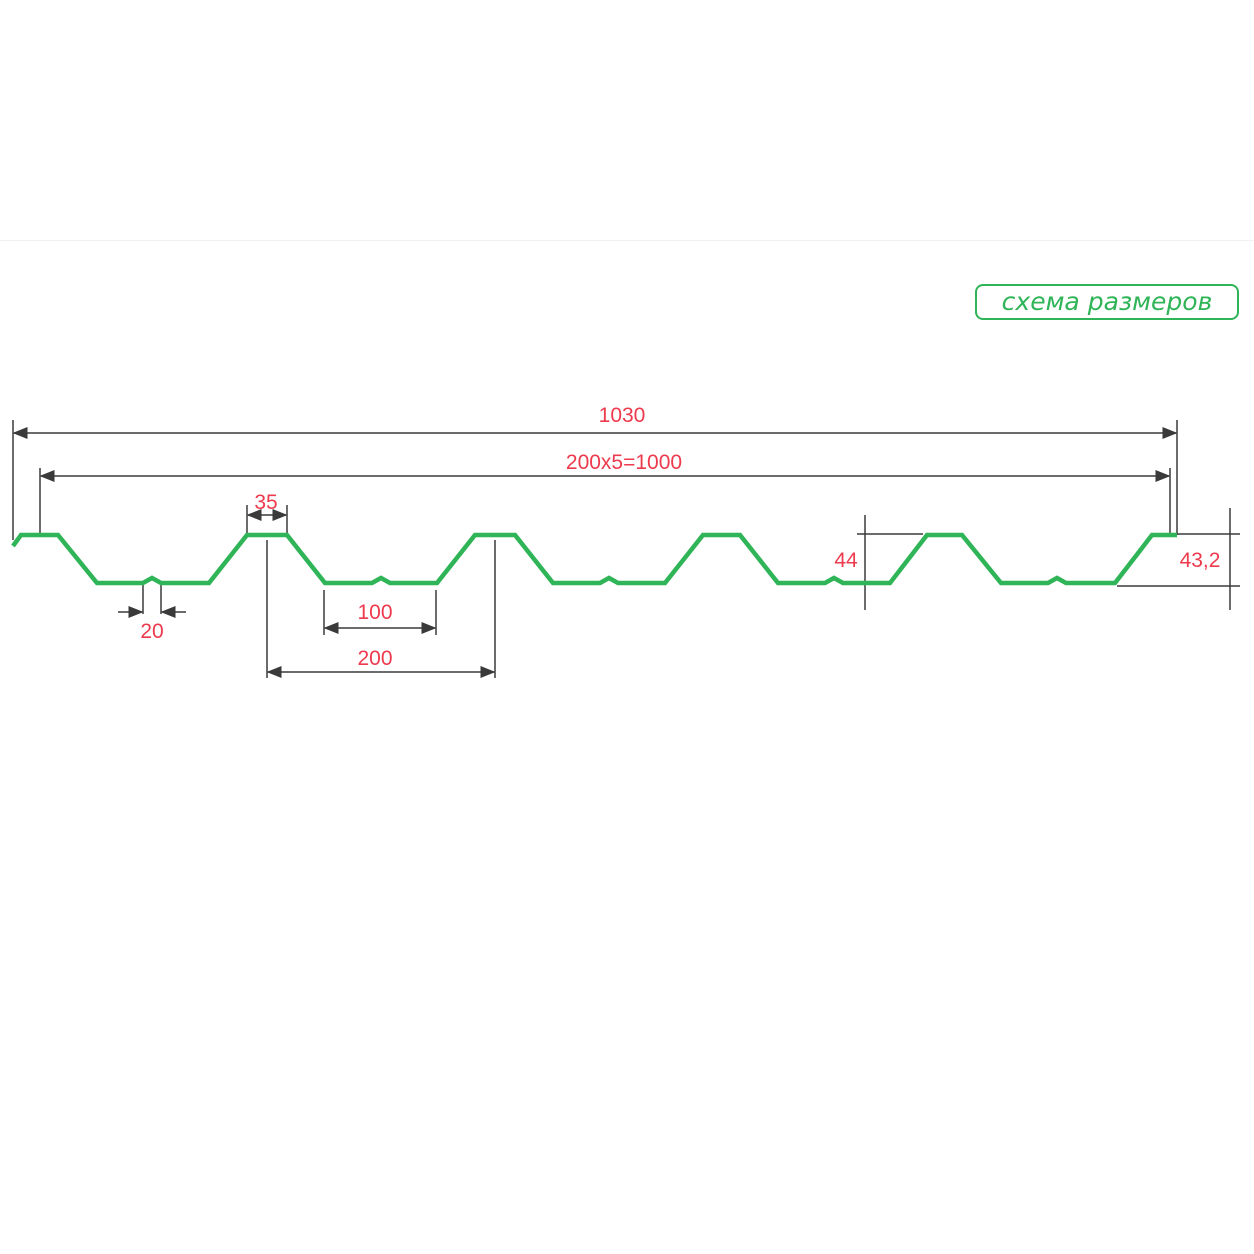  Describe the element at coordinates (624, 462) in the screenshot. I see `label-1000: 200x5=1000` at that location.